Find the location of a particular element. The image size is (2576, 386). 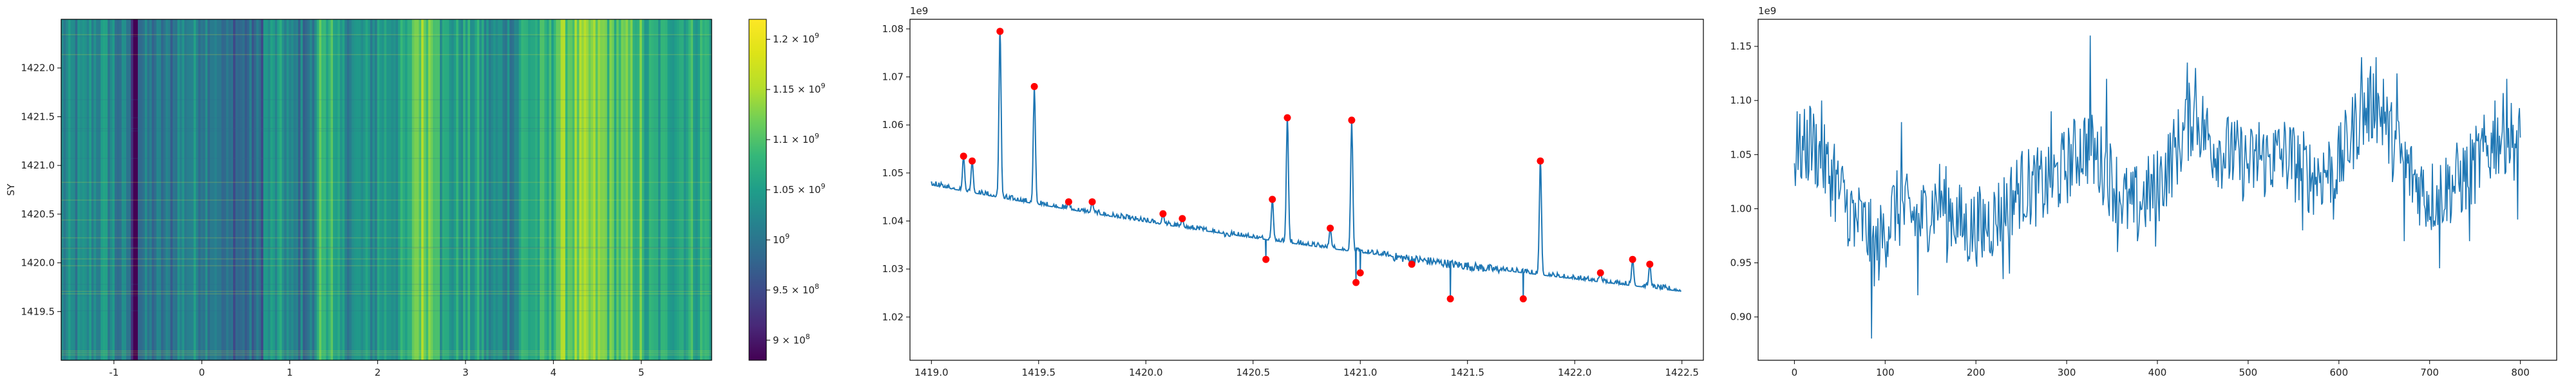

heatmap-x-tick-label: 0 is located at coordinates (202, 372).